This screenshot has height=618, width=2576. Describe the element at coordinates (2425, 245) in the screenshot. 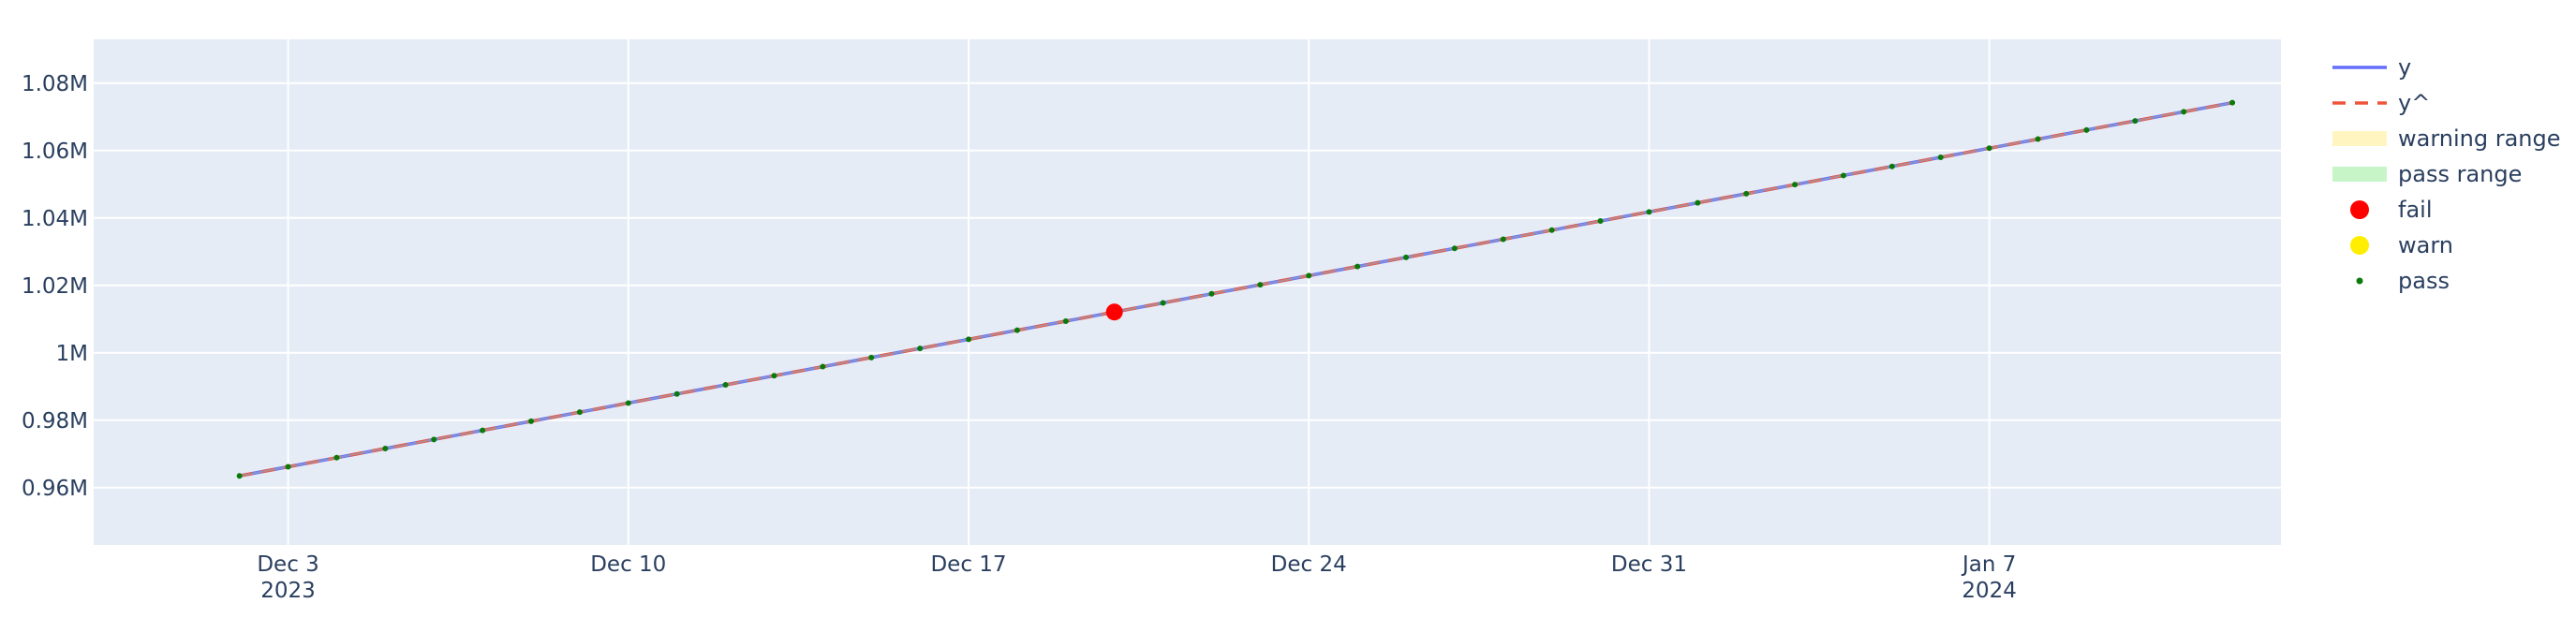

I see `legend-label: warn` at that location.